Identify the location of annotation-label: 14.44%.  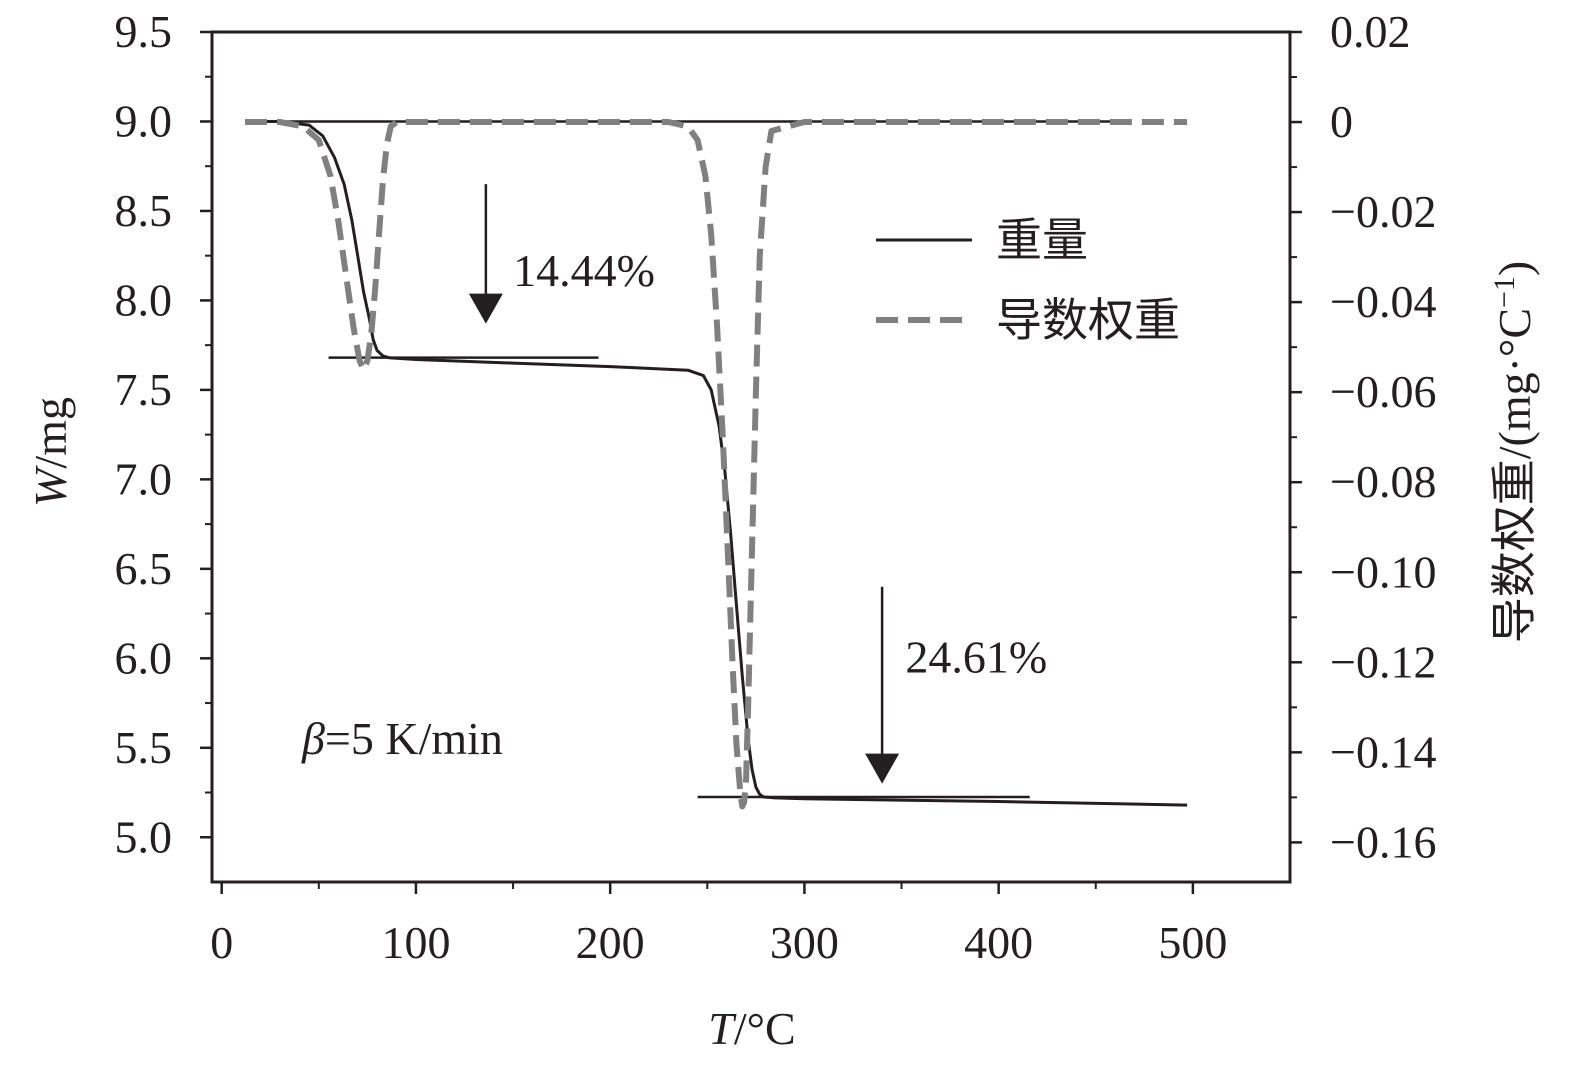
(584, 270).